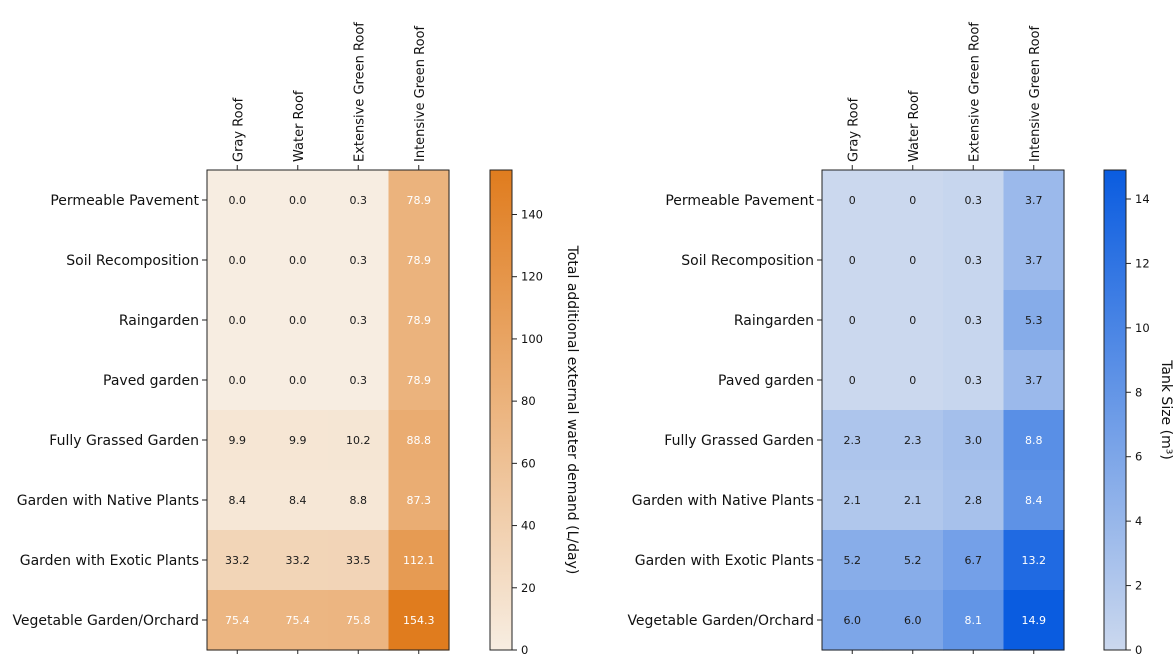 Image resolution: width=1176 pixels, height=654 pixels. Describe the element at coordinates (853, 440) in the screenshot. I see `cell-value-label: 2.3` at that location.